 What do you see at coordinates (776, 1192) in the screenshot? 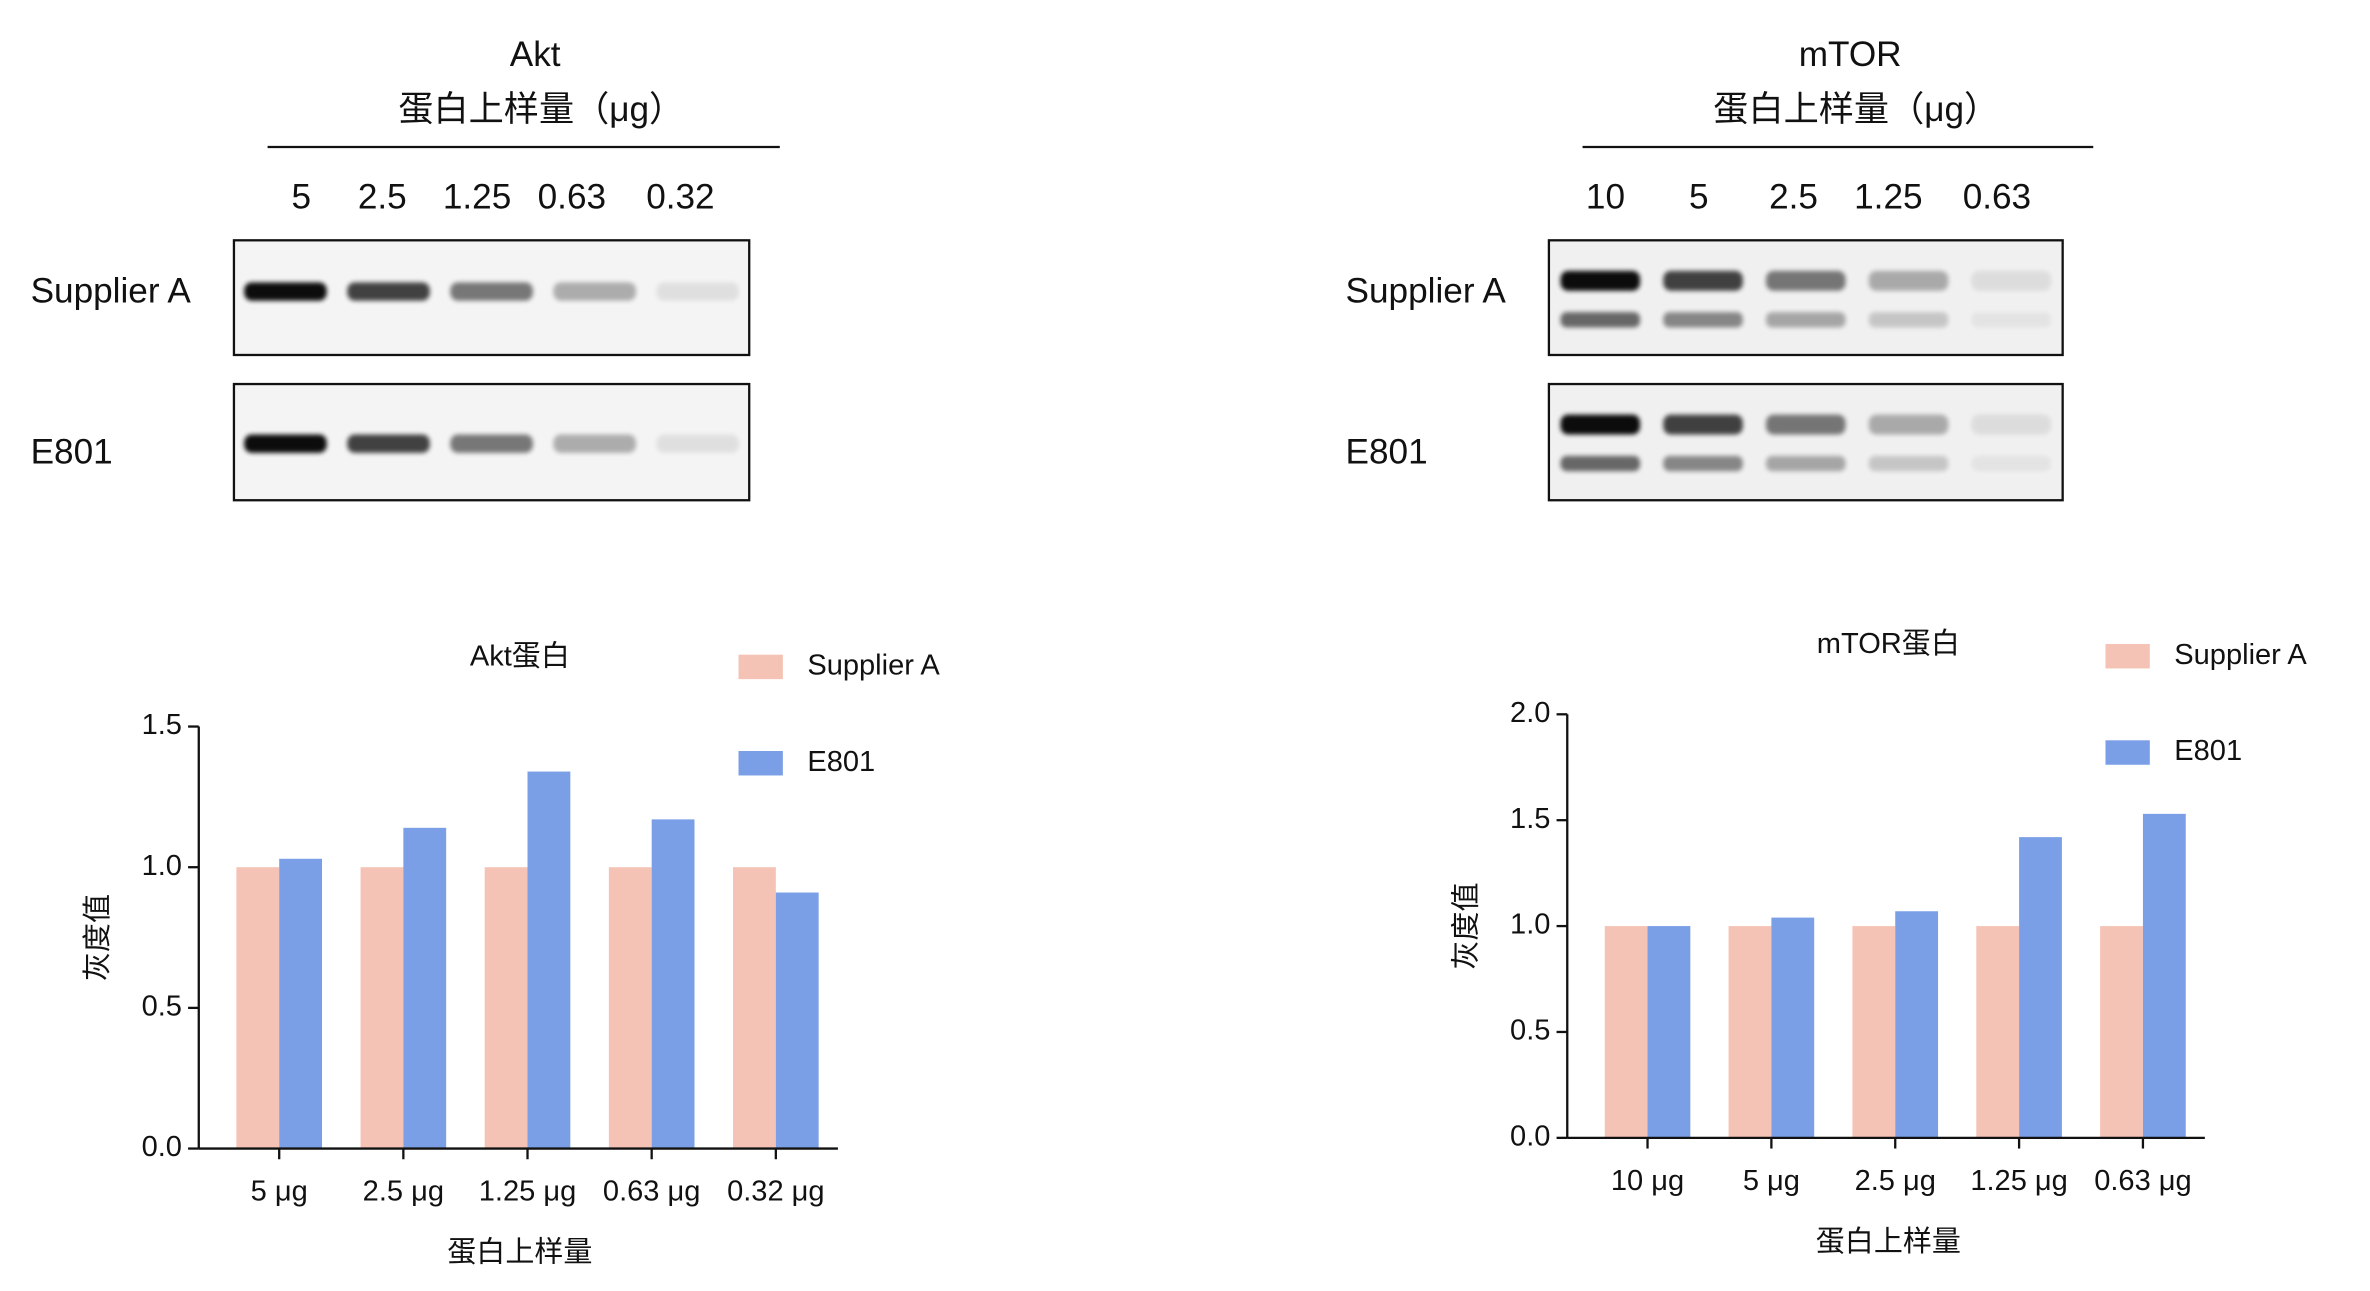
I see `x-tick-label: 0.32 μg` at bounding box center [776, 1192].